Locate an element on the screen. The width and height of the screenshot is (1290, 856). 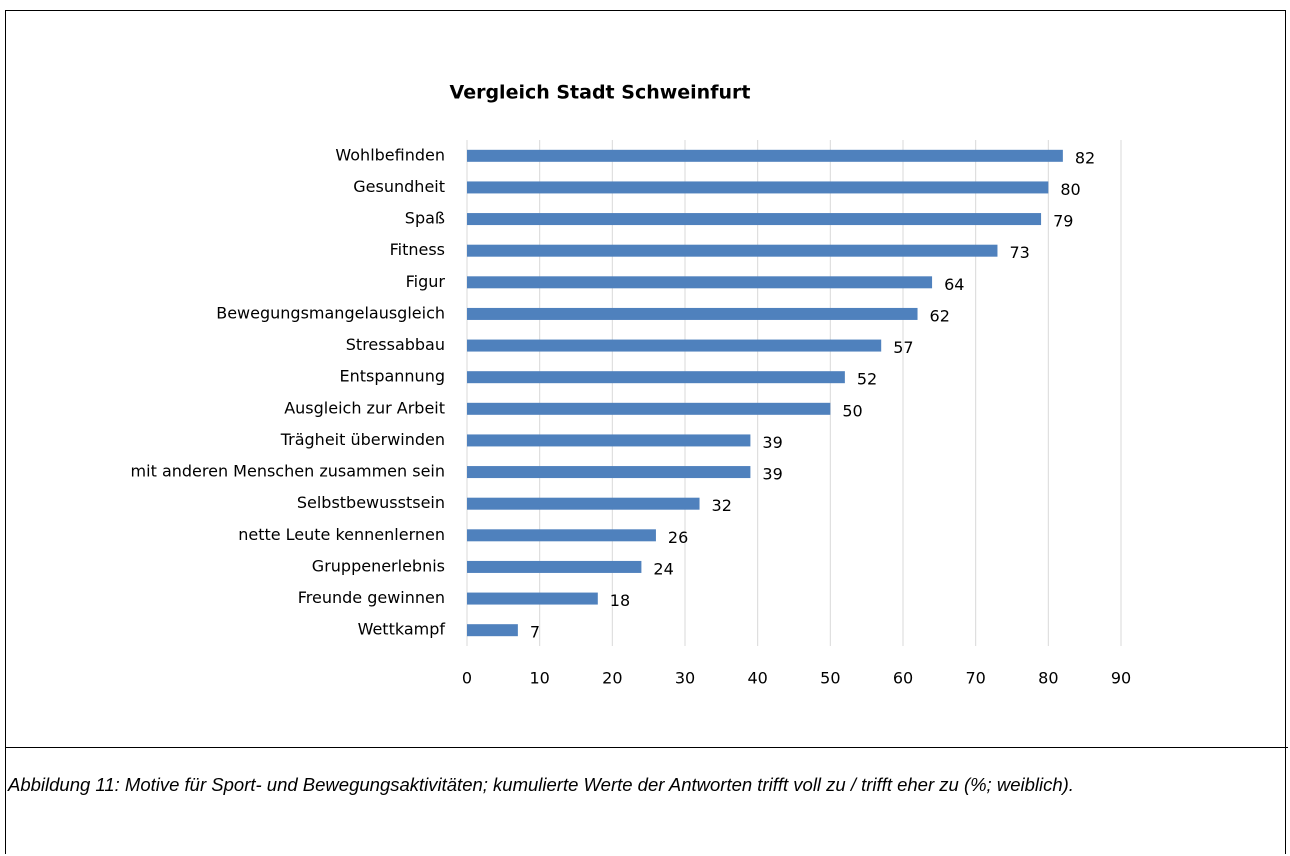
data-label: 32 is located at coordinates (722, 505).